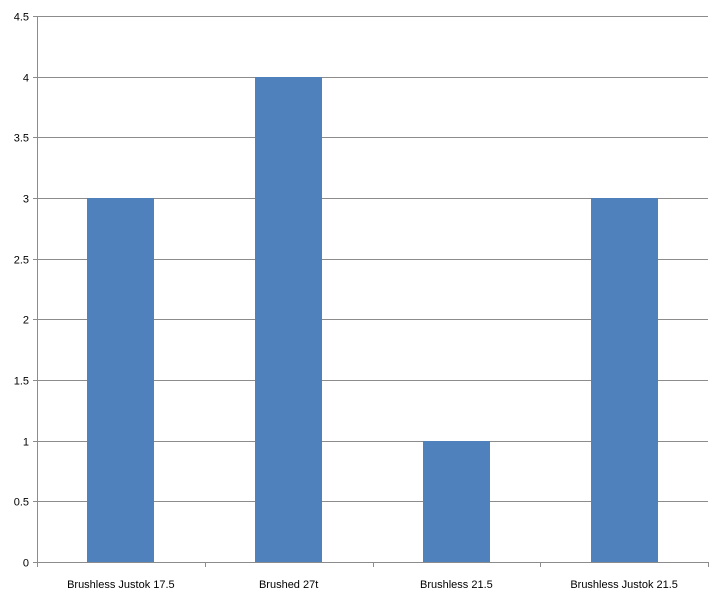 This screenshot has height=594, width=723. I want to click on x-tick-label: Brushless Justok 17.5, so click(121, 585).